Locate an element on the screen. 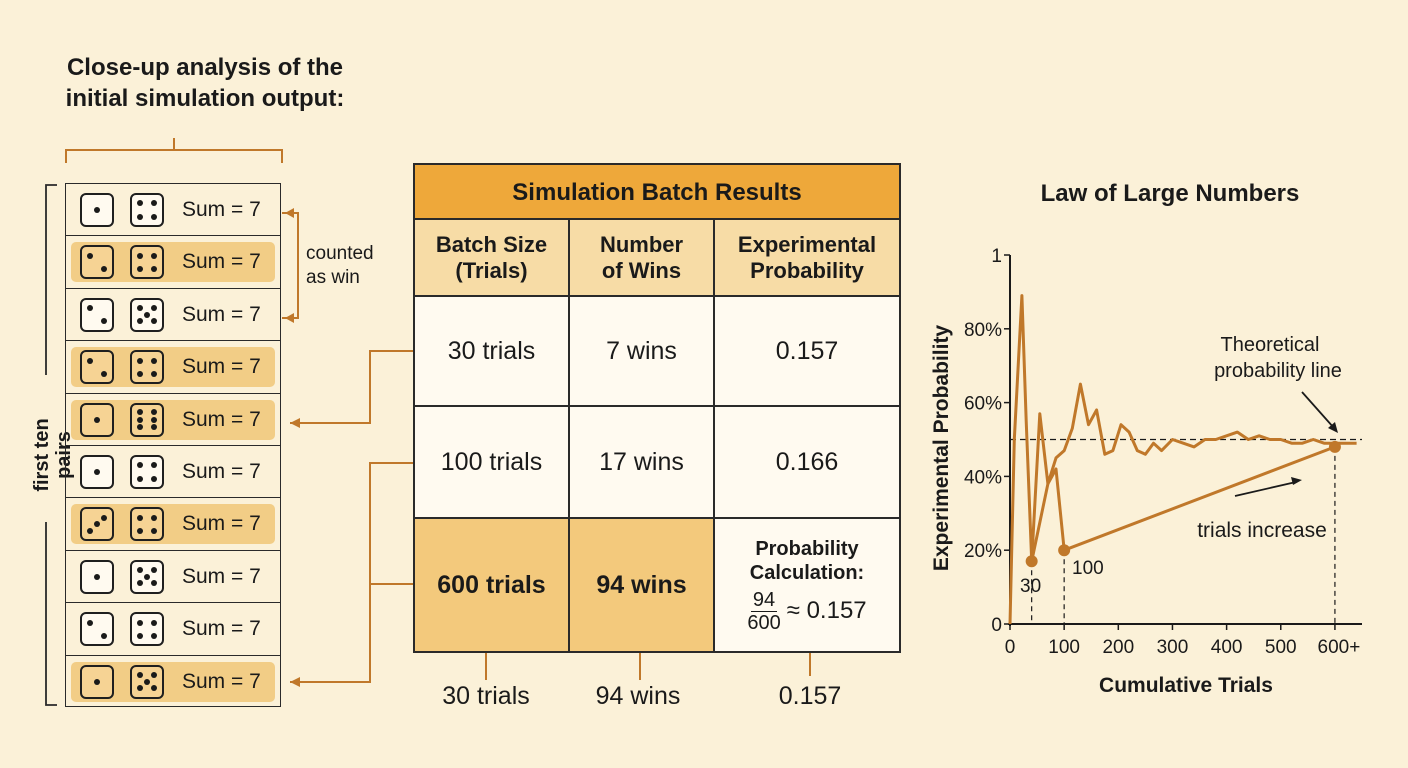  header-wins-text: Number of Wins is located at coordinates (641, 257).